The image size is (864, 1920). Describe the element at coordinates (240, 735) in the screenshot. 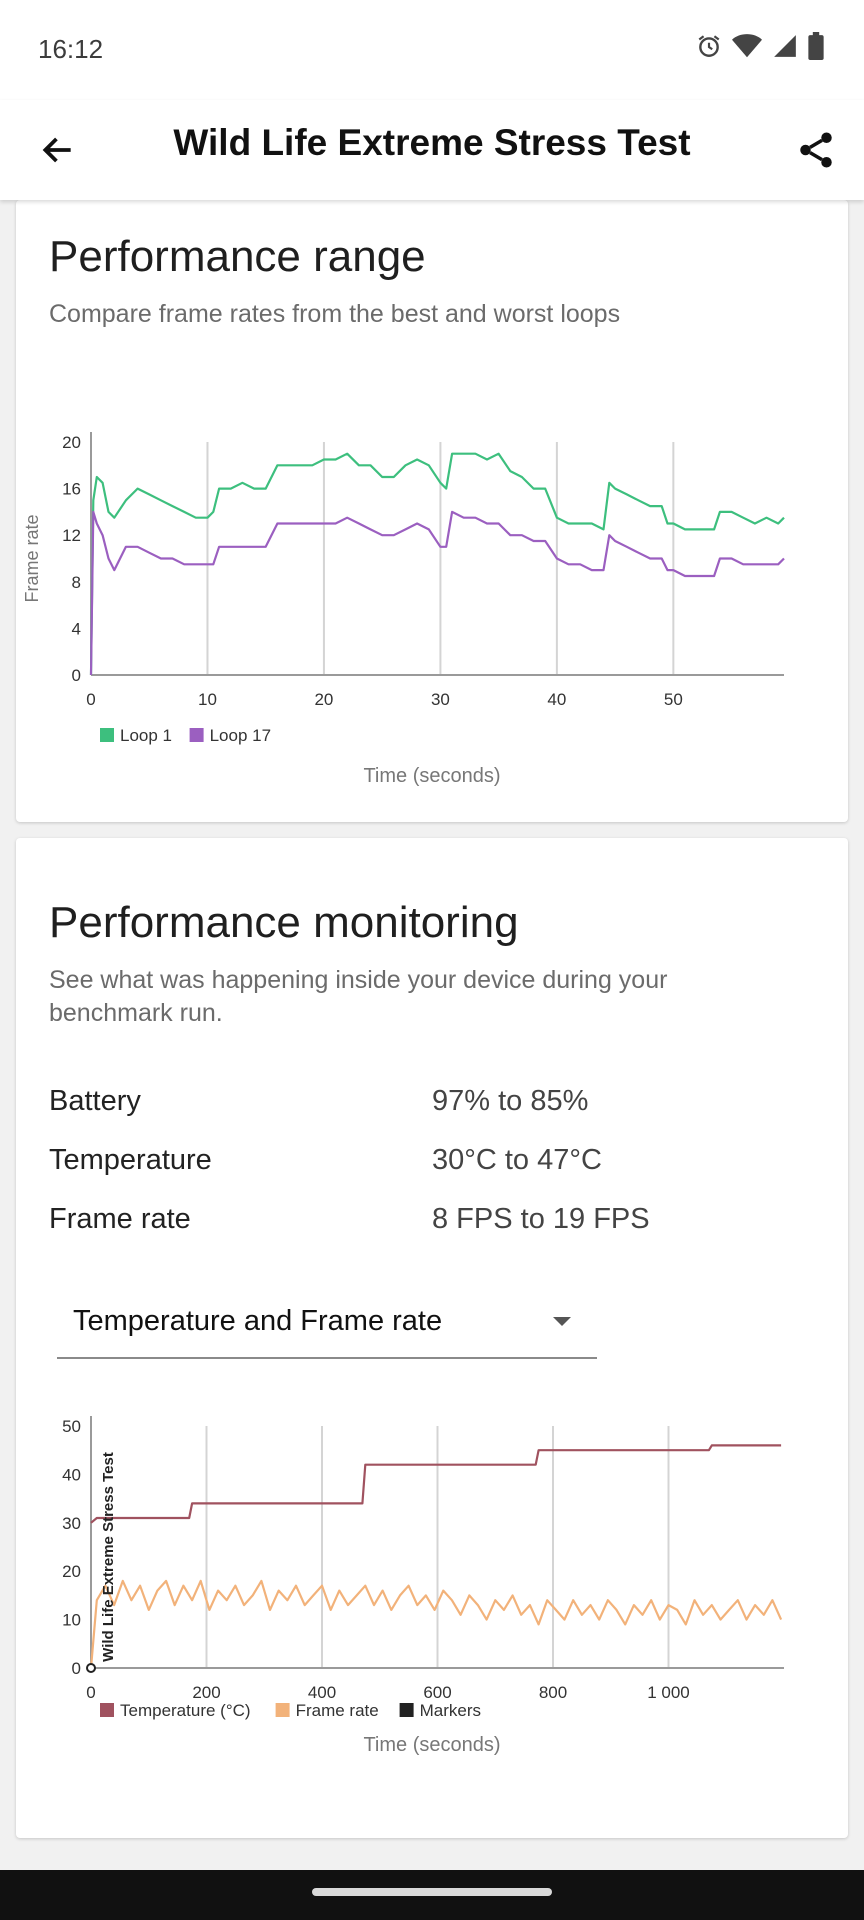

I see `legend-entry: Loop 17` at that location.